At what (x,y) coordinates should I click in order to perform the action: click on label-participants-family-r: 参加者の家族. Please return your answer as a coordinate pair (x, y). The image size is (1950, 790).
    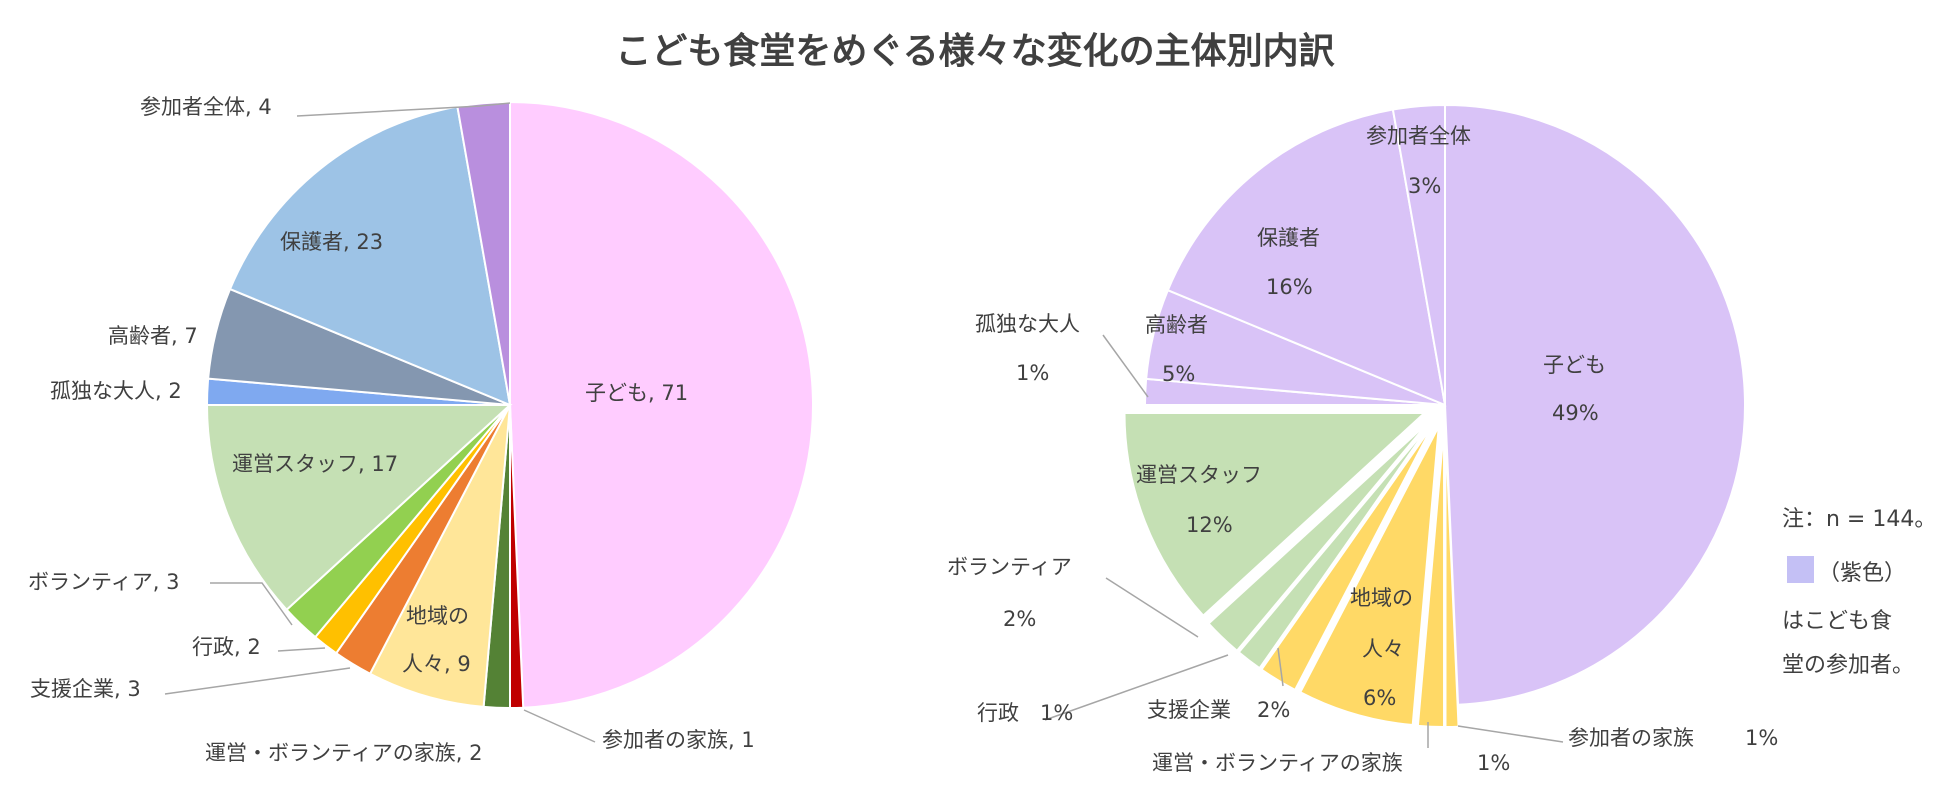
    Looking at the image, I should click on (1631, 738).